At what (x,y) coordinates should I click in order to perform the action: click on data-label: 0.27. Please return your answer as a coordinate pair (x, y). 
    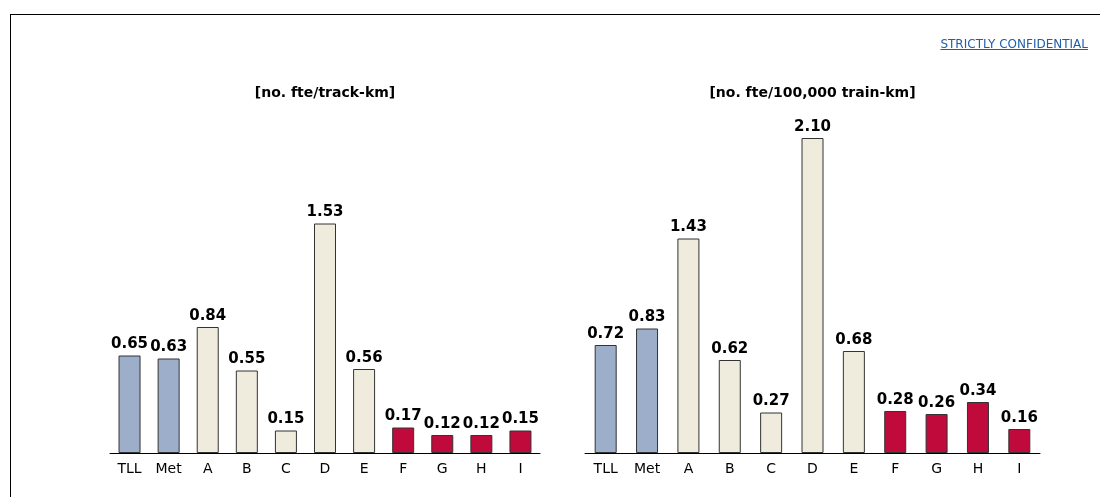
    Looking at the image, I should click on (771, 400).